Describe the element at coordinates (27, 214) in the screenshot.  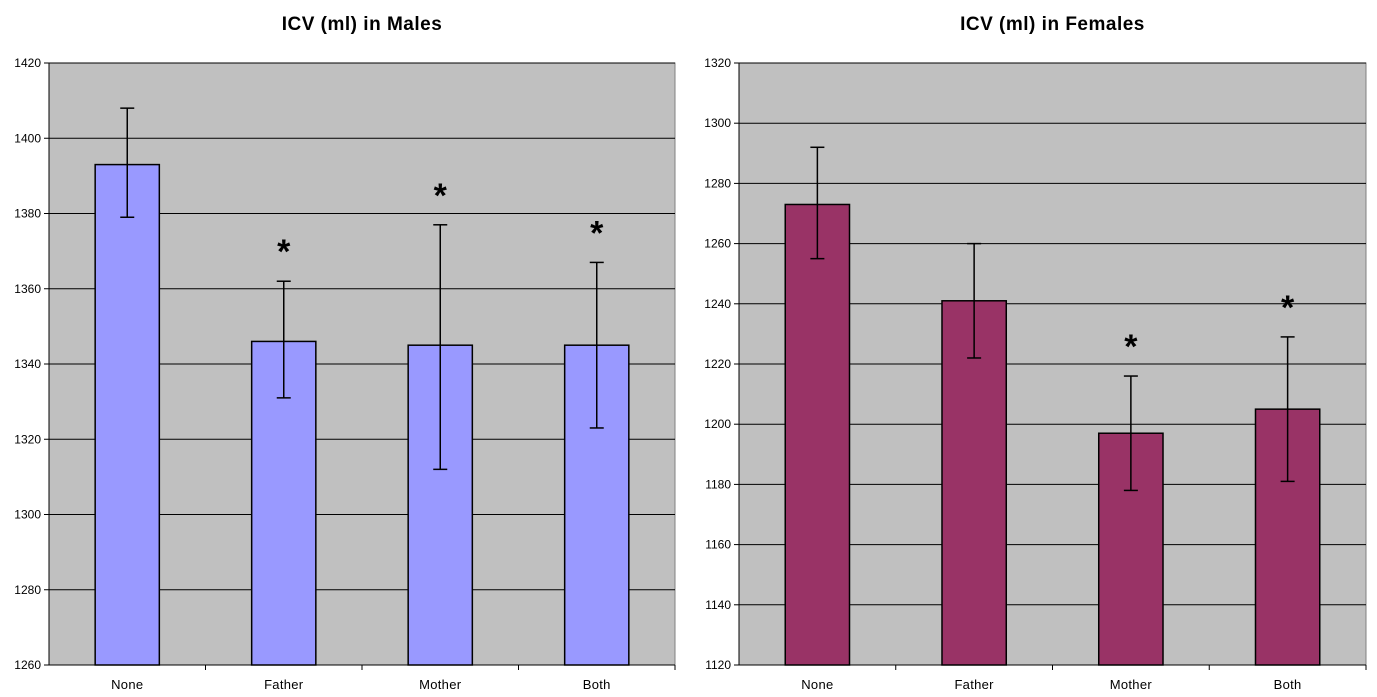
I see `chart0-ytick-label: 1380` at that location.